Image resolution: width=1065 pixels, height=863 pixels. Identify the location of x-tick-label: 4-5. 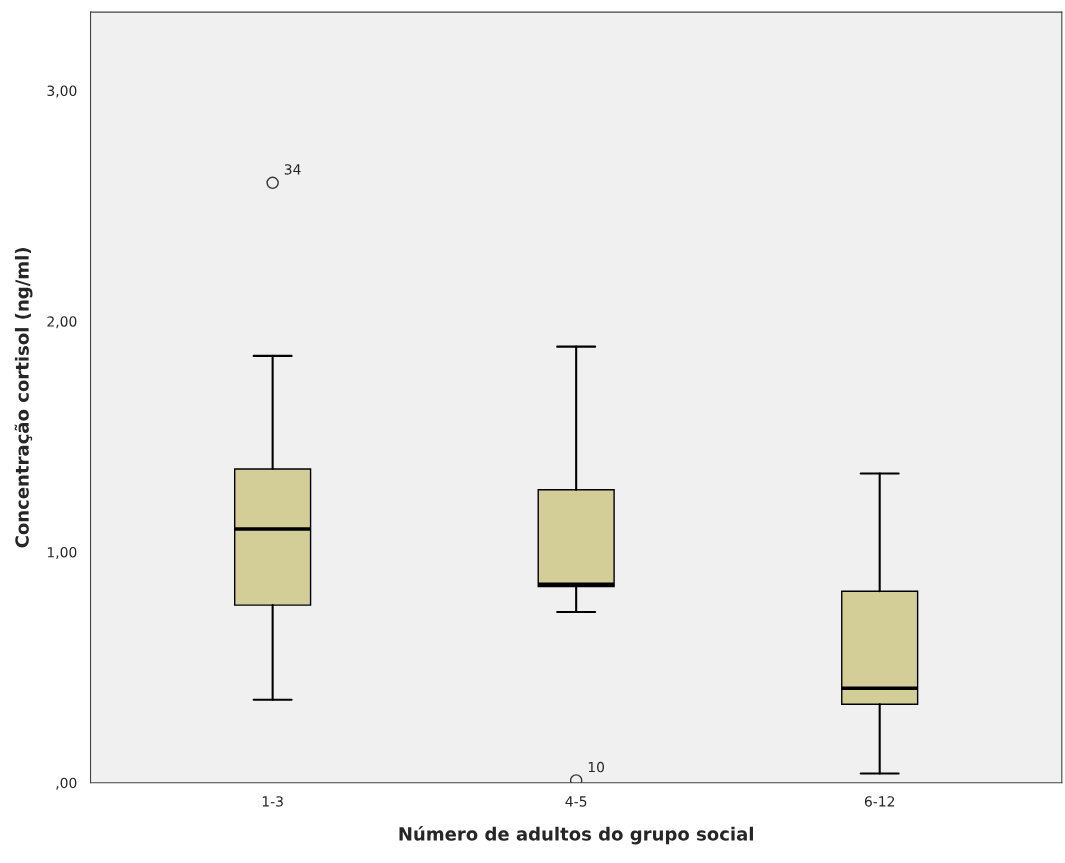
(576, 801).